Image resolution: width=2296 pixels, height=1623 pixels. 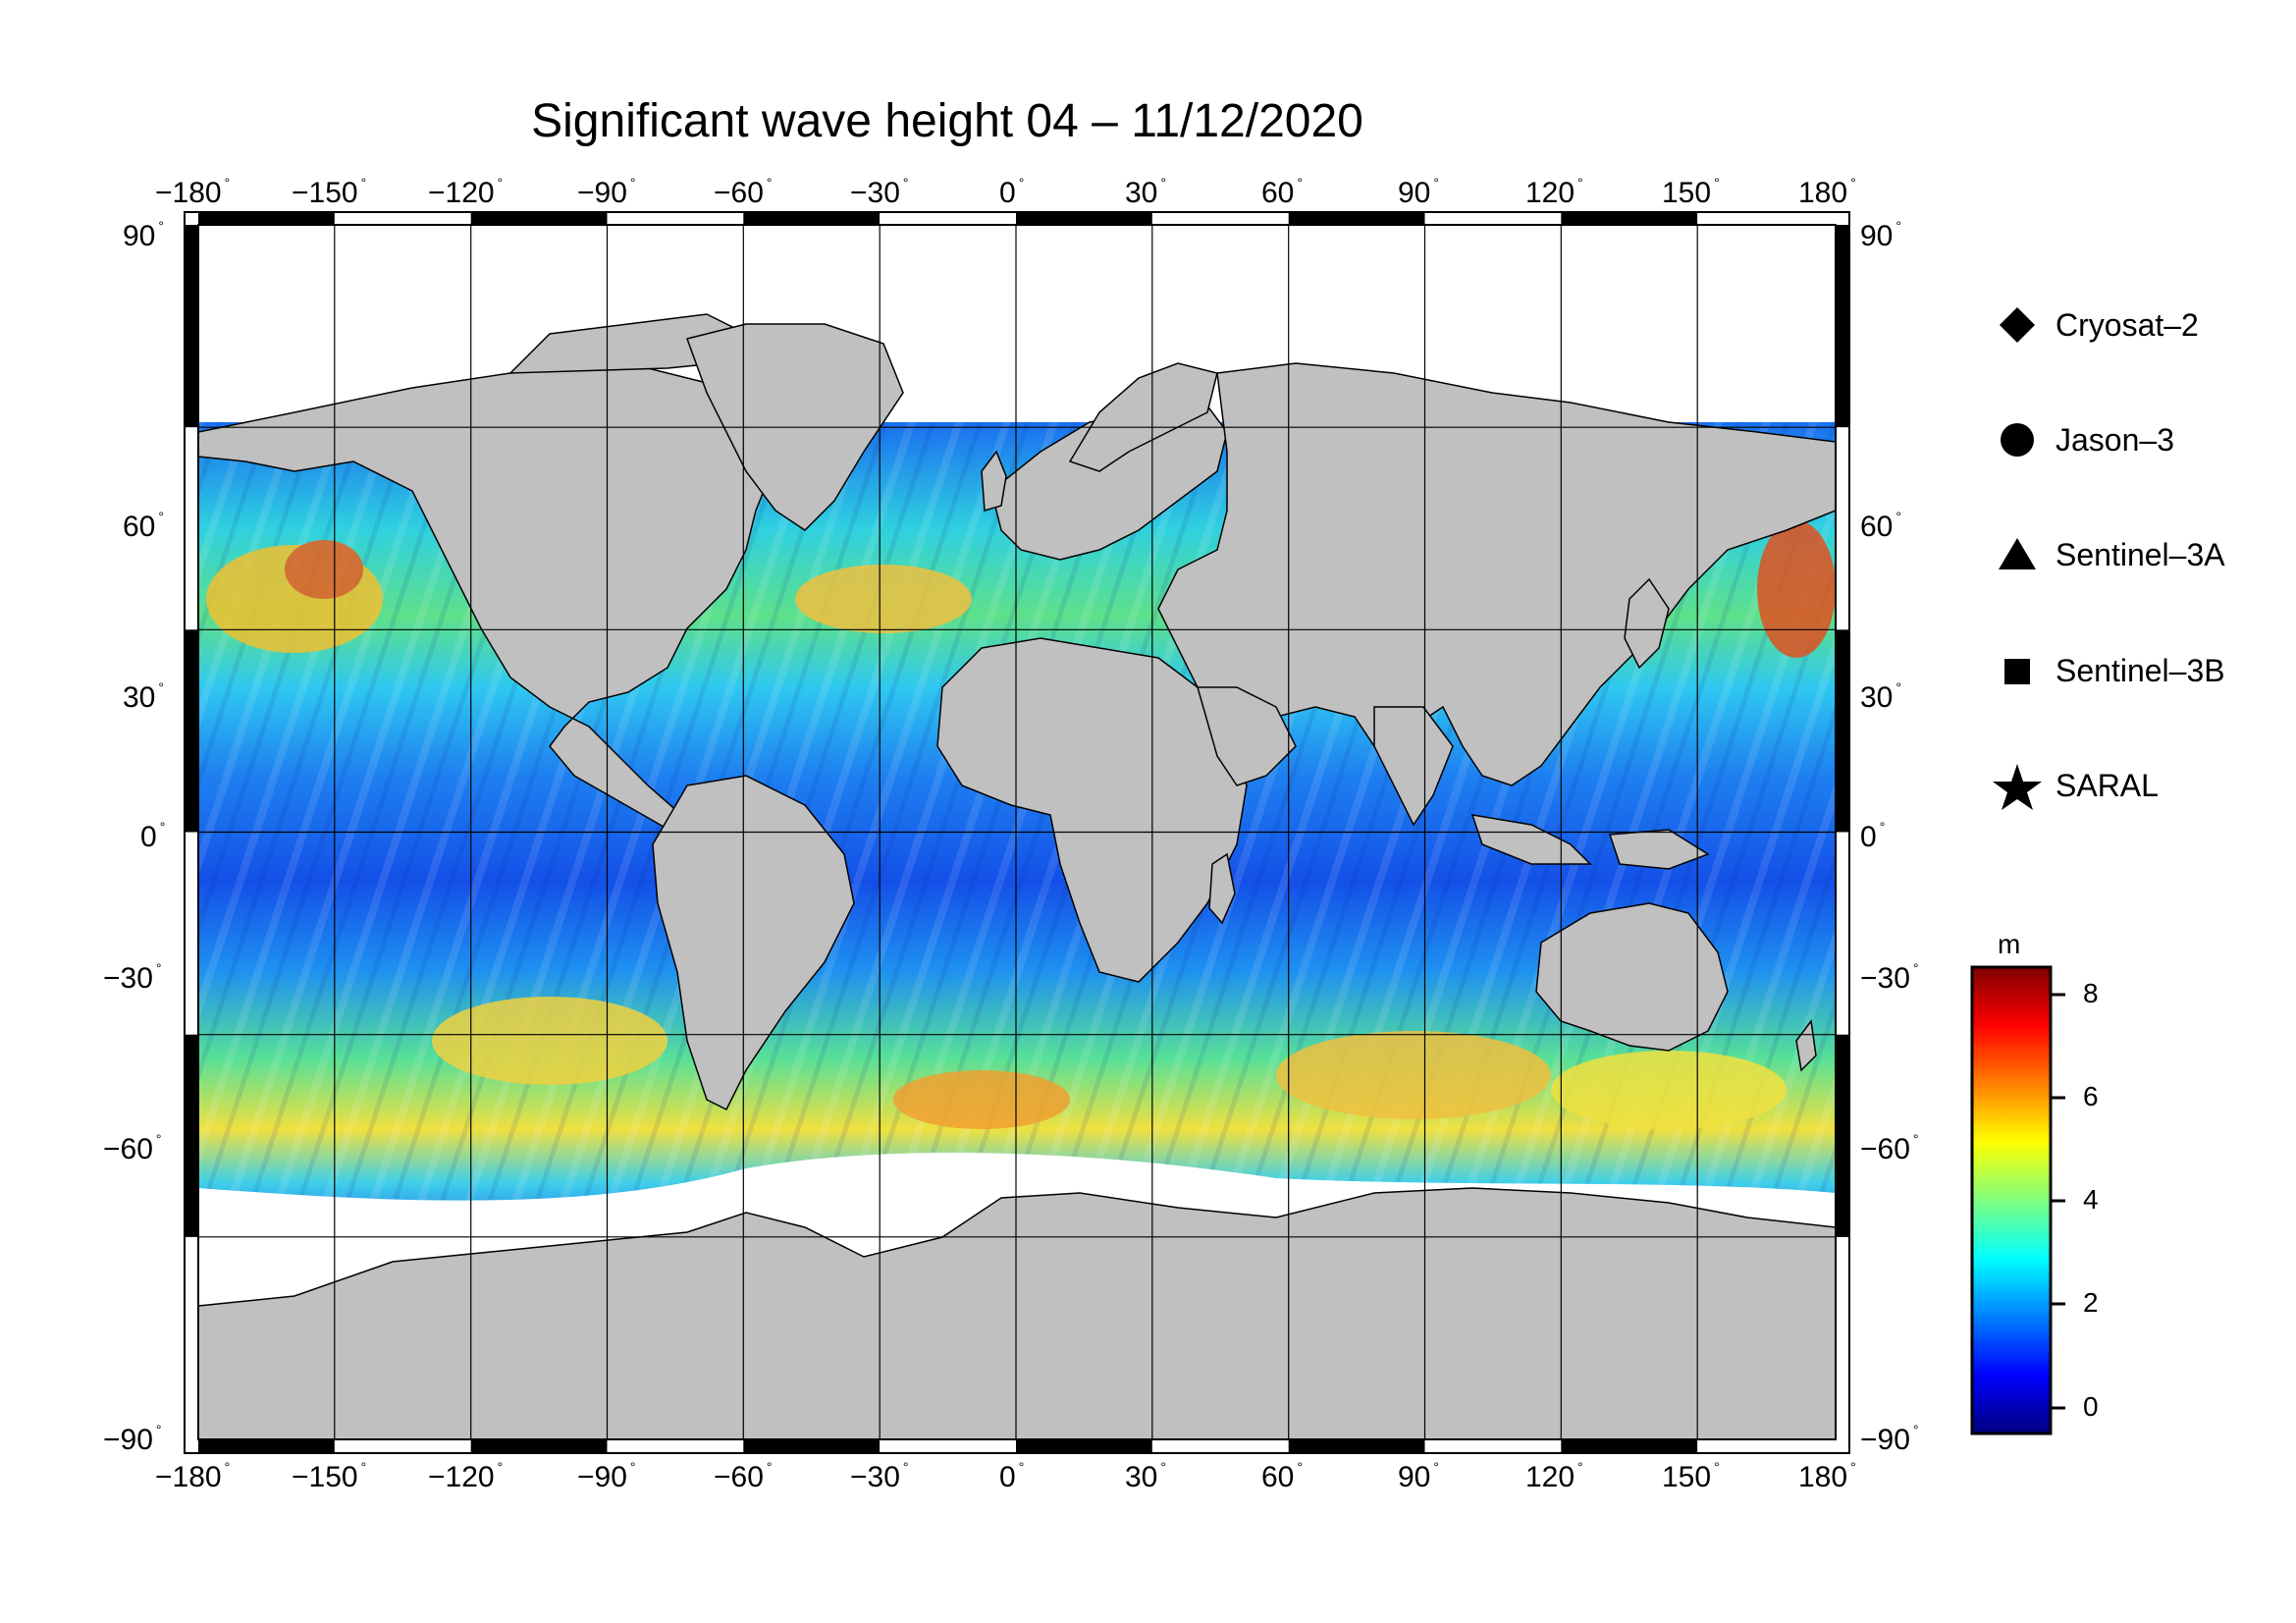 I want to click on colorbar-tick-label: 2, so click(x=2091, y=1302).